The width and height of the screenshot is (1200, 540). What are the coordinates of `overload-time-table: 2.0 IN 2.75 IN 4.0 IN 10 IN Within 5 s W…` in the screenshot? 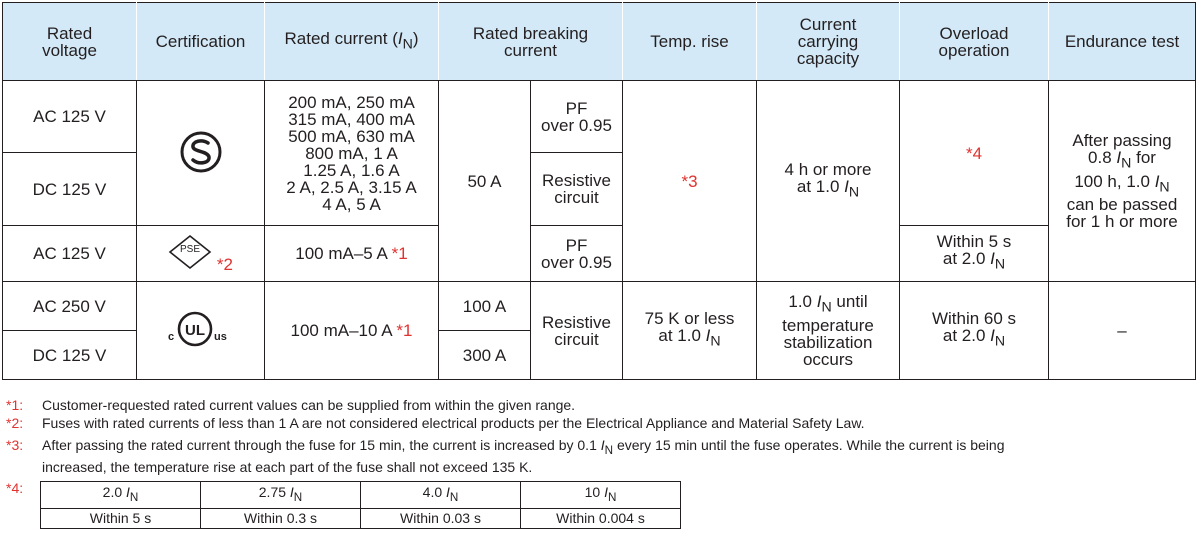 It's located at (360, 505).